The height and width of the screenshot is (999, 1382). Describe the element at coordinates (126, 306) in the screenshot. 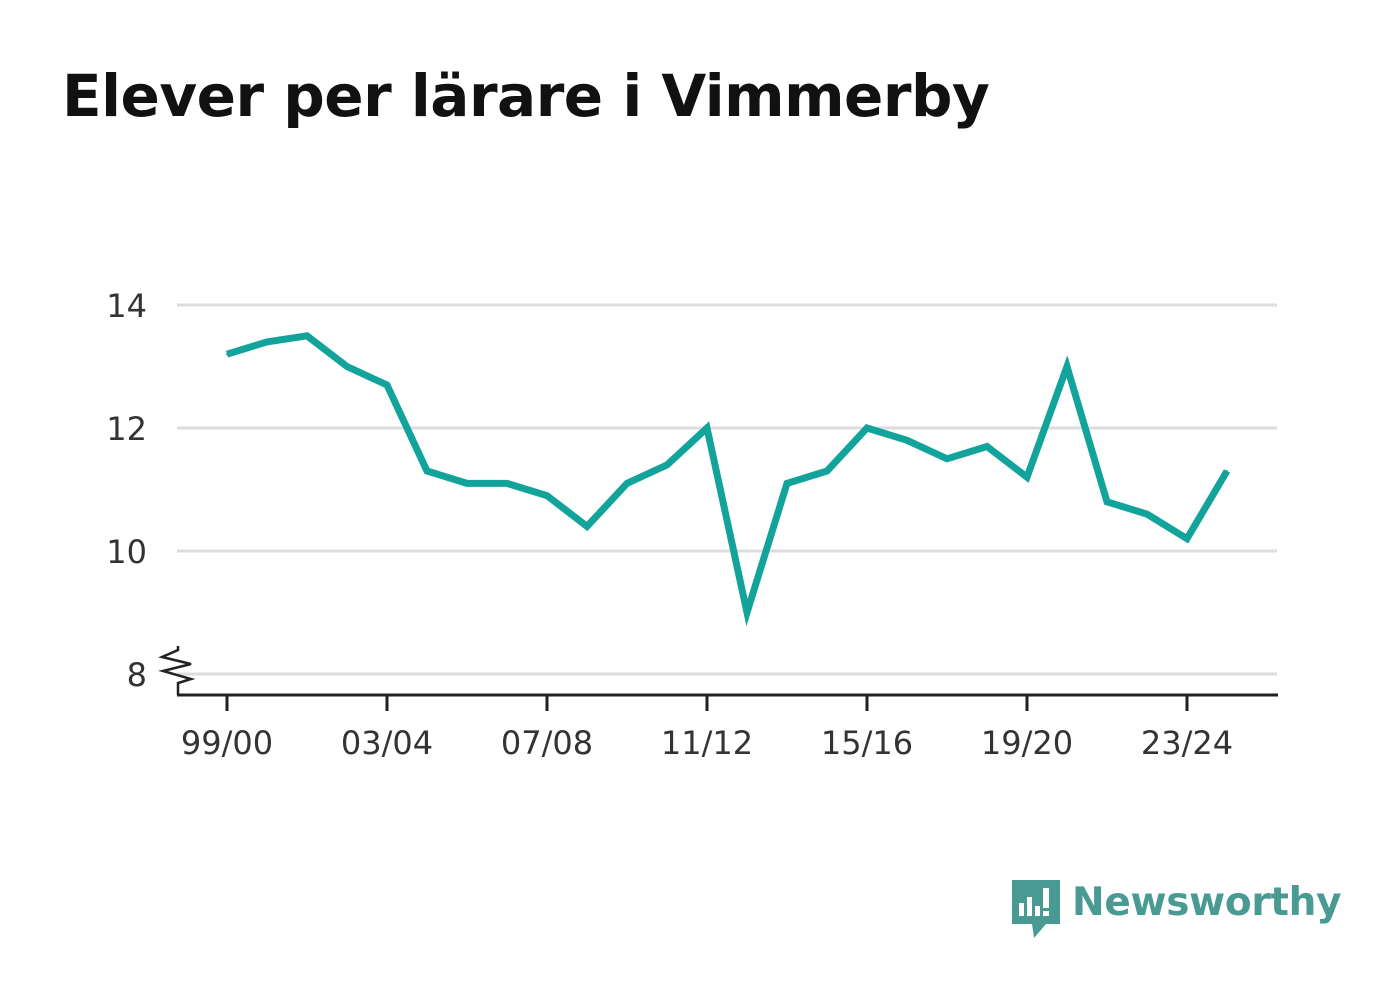

I see `y-tick-label-14: 14` at that location.